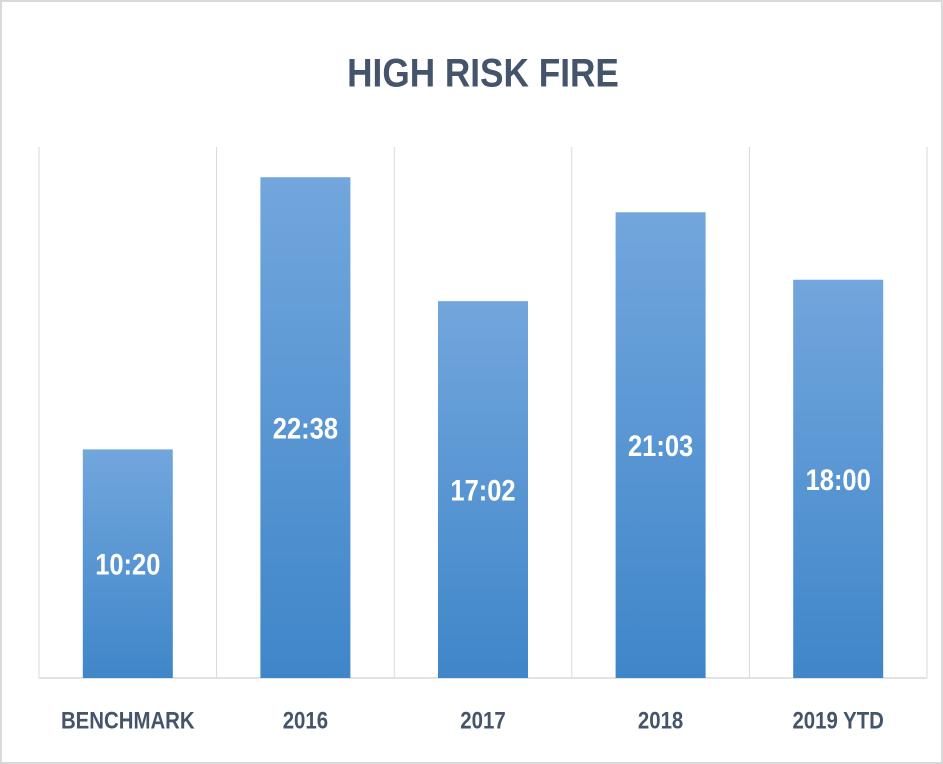 The width and height of the screenshot is (943, 764). Describe the element at coordinates (305, 720) in the screenshot. I see `x-tick-label: 2016` at that location.